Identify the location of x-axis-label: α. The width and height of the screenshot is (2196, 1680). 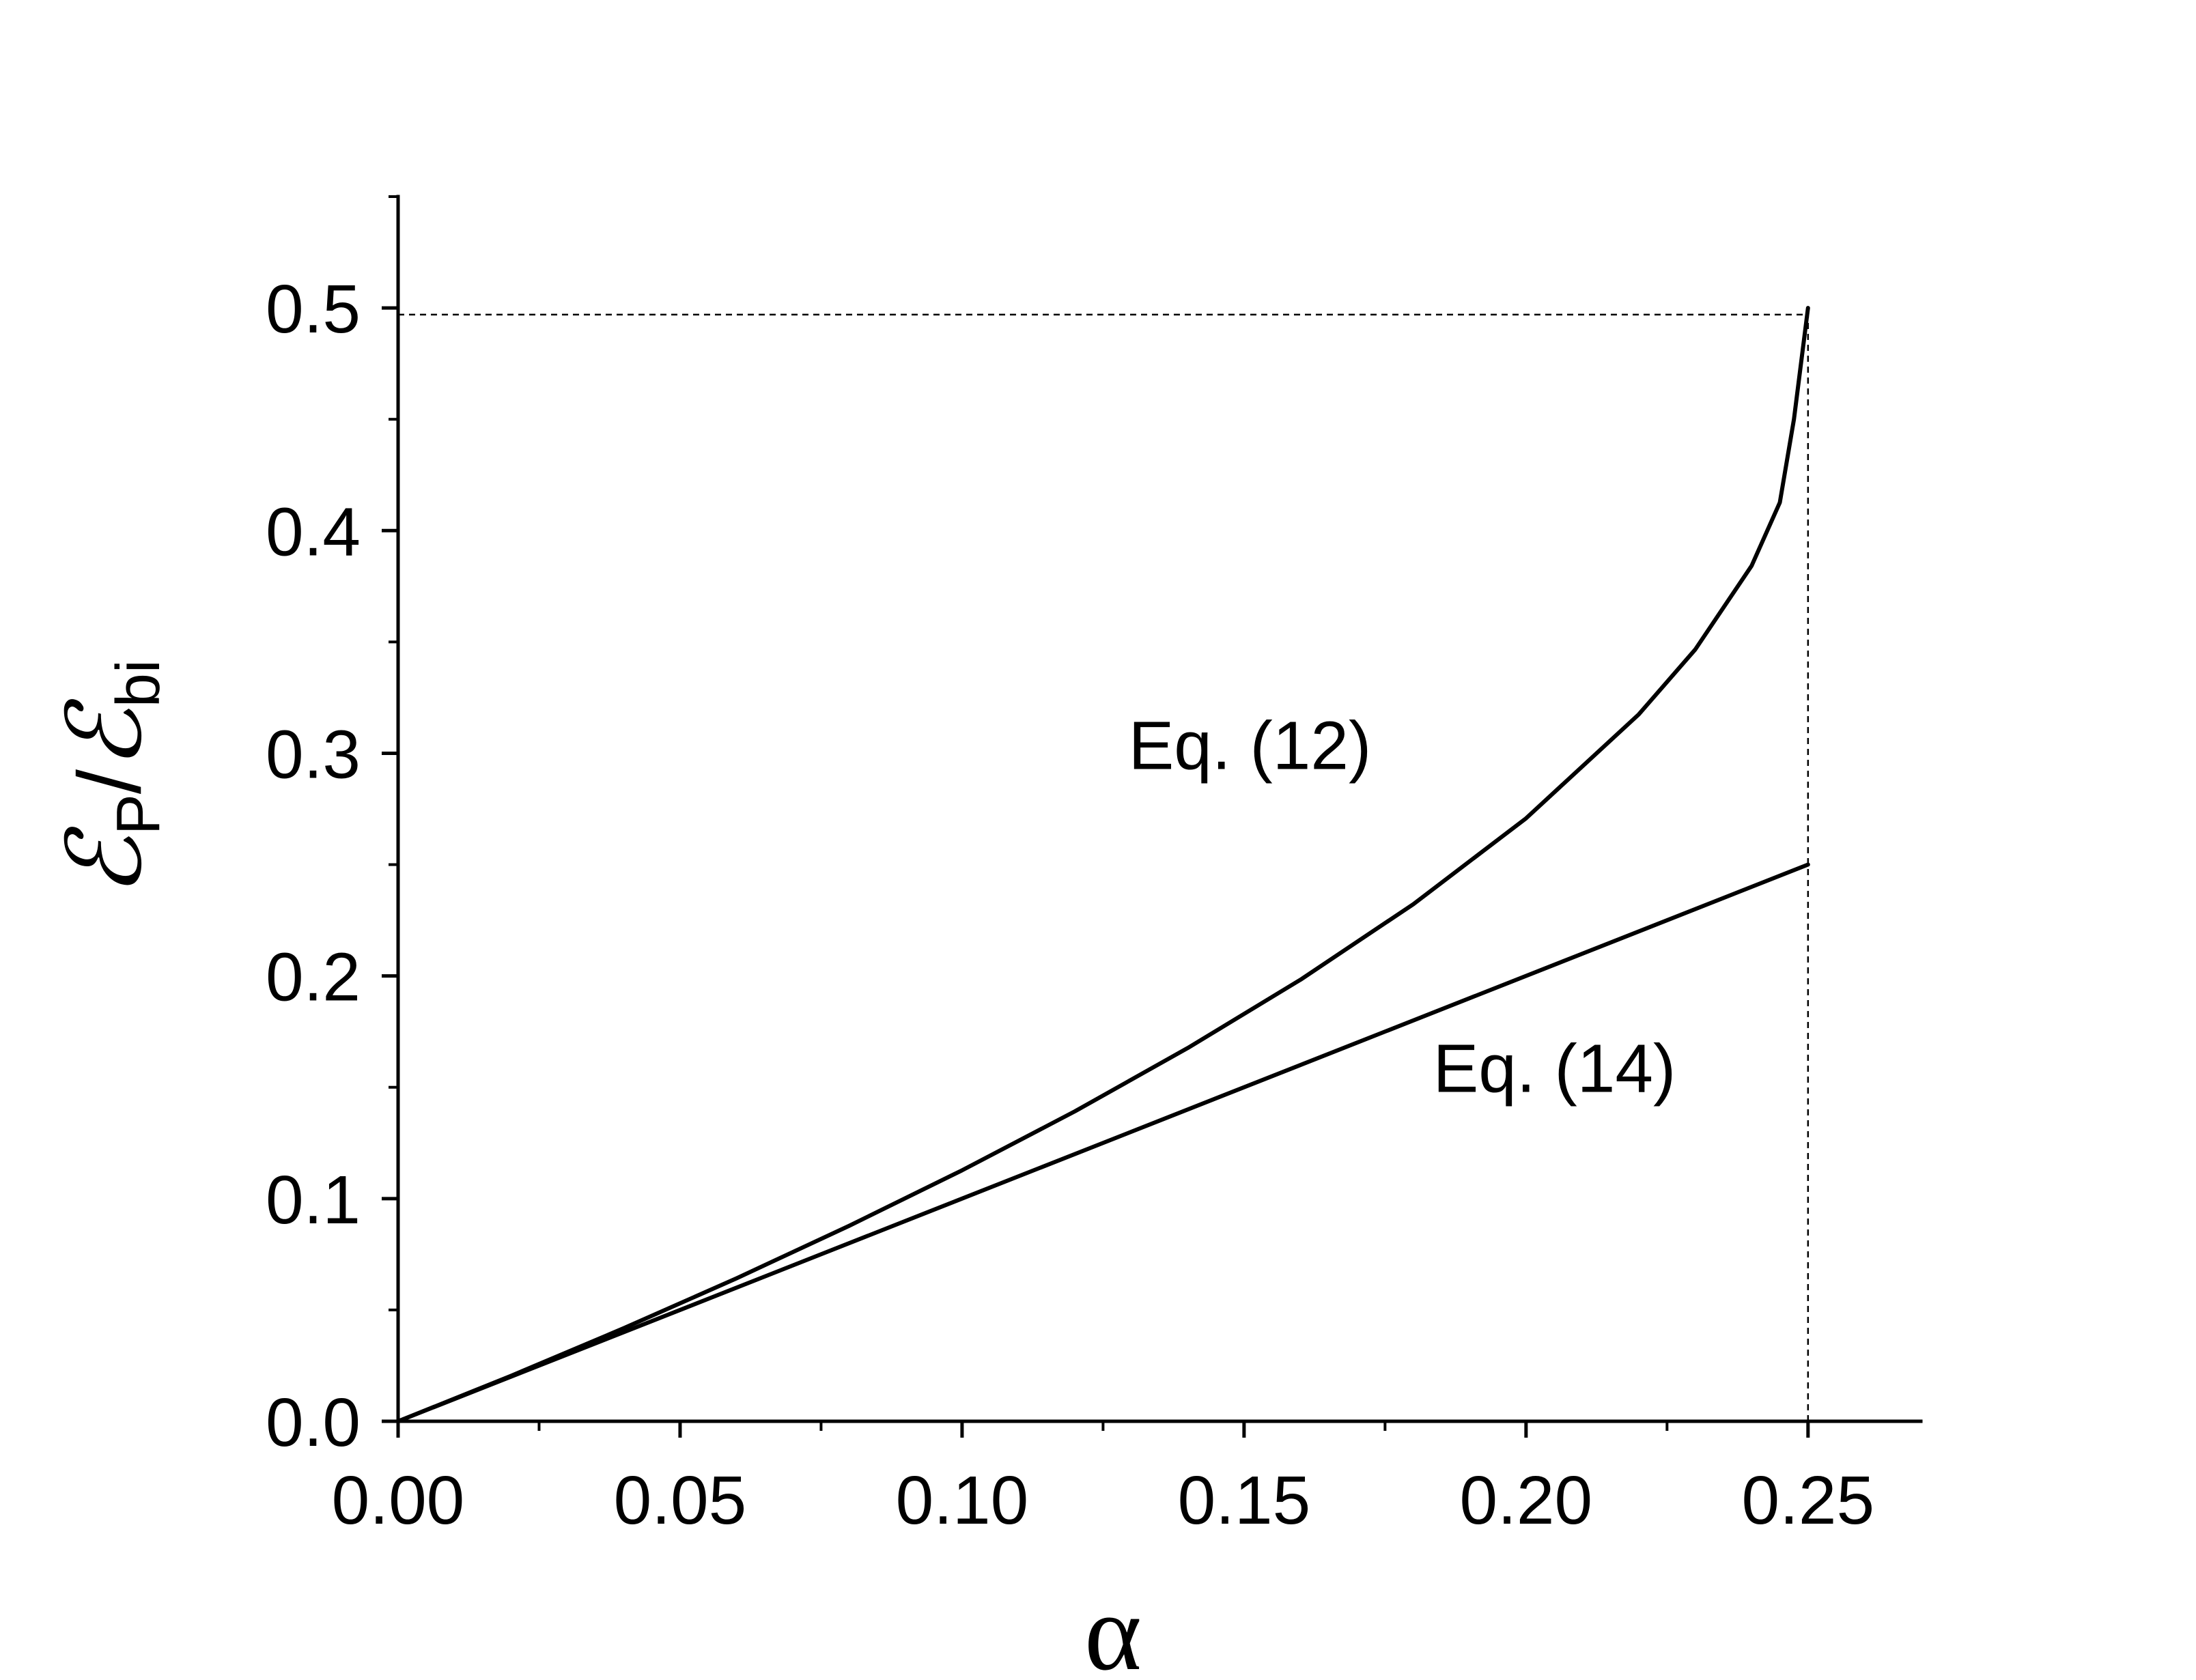
(1113, 1625).